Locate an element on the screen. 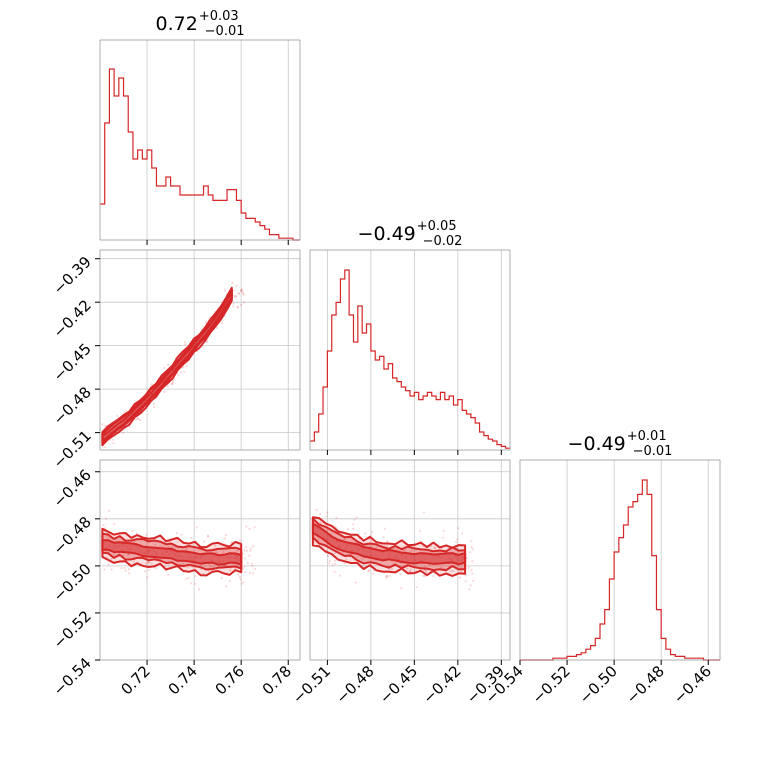  xtick-label: −0.45 is located at coordinates (398, 684).